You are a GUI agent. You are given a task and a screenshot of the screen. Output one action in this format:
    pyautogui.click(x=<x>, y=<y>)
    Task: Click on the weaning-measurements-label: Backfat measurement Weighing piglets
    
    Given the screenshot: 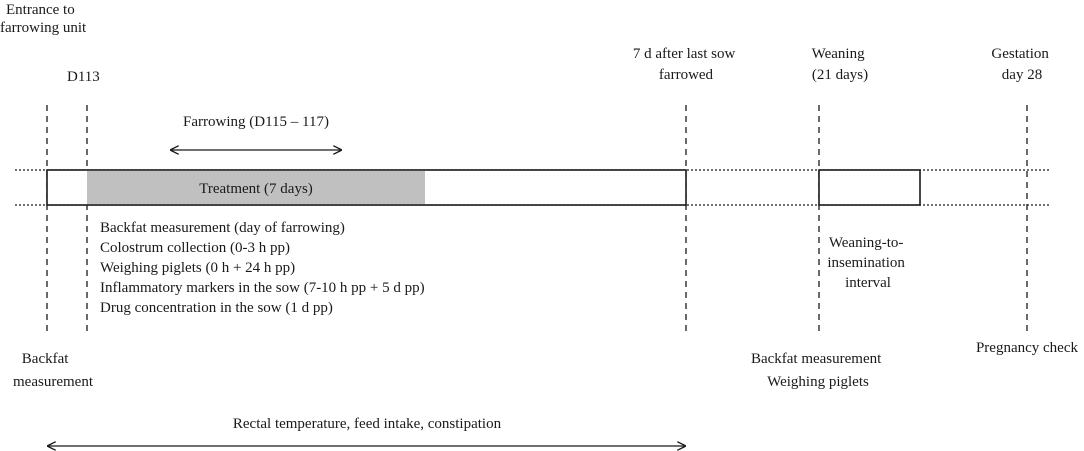 What is the action you would take?
    pyautogui.click(x=818, y=370)
    